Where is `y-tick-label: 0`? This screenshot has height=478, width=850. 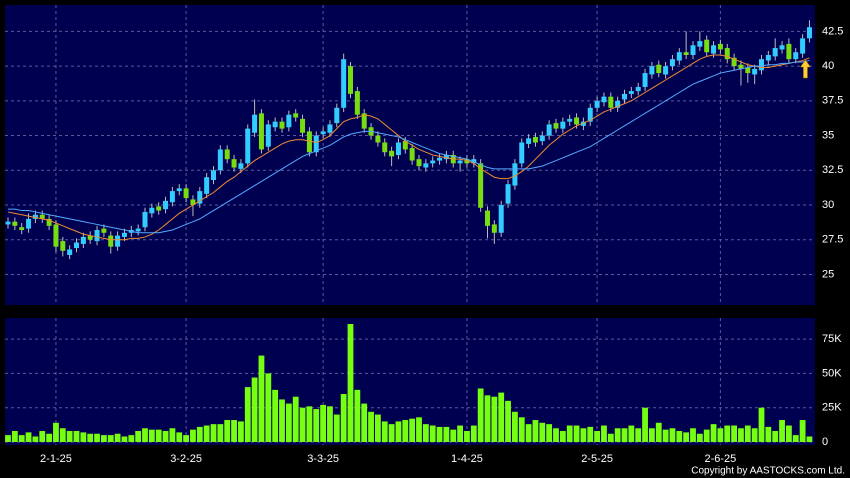 y-tick-label: 0 is located at coordinates (825, 442).